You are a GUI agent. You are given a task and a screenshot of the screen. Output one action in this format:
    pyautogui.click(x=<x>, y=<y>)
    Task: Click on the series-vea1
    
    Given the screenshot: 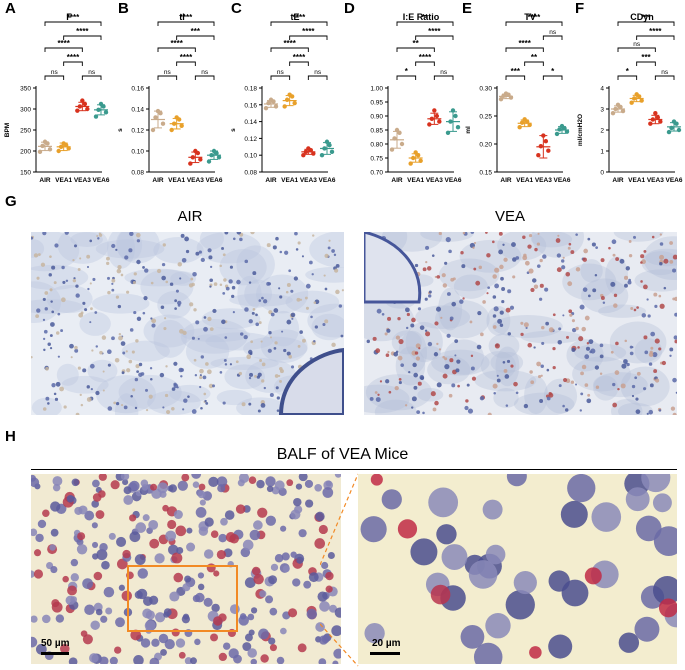 What is the action you would take?
    pyautogui.click(x=176, y=124)
    